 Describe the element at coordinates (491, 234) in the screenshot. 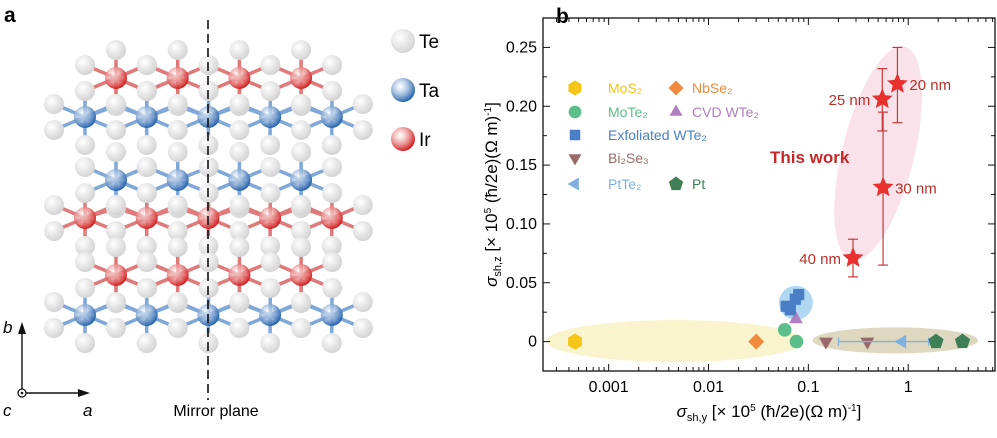

I see `y-axis-label-pre: [× 10` at that location.